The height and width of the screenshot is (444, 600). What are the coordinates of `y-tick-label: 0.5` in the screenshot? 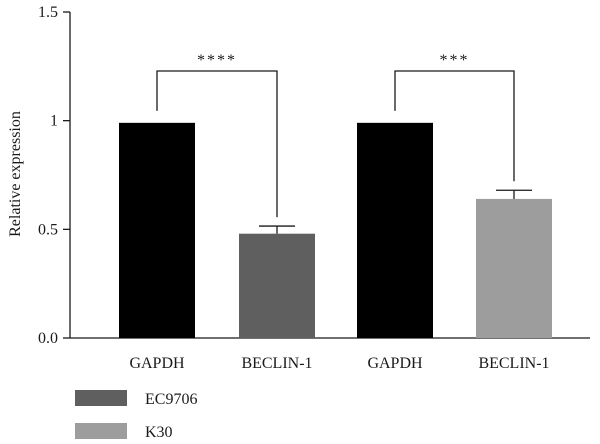 It's located at (48, 229).